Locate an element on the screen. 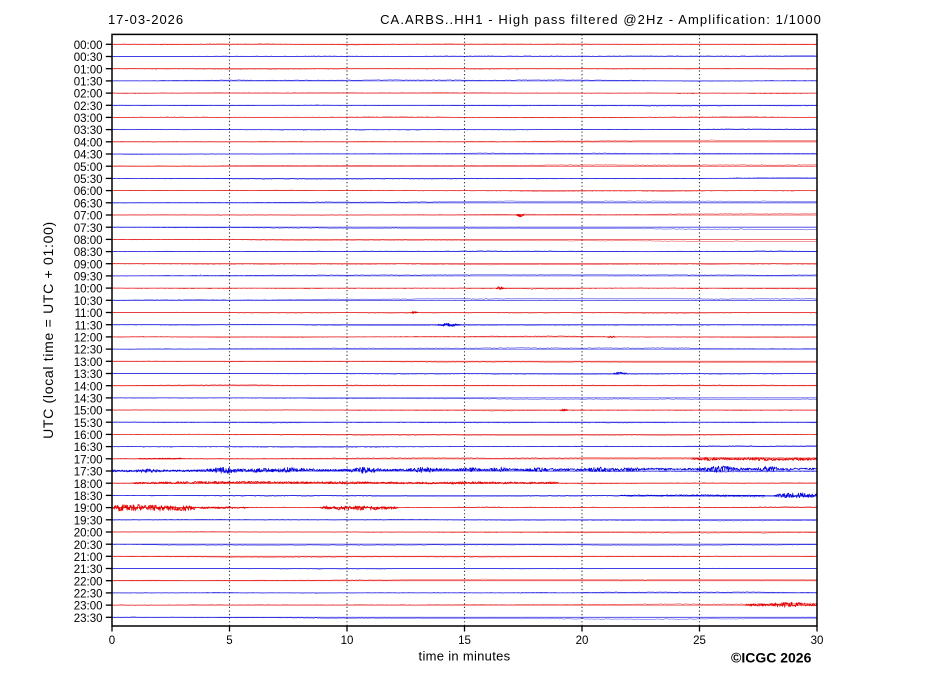 Image resolution: width=927 pixels, height=696 pixels. svg-text: 04:30 is located at coordinates (88, 156).